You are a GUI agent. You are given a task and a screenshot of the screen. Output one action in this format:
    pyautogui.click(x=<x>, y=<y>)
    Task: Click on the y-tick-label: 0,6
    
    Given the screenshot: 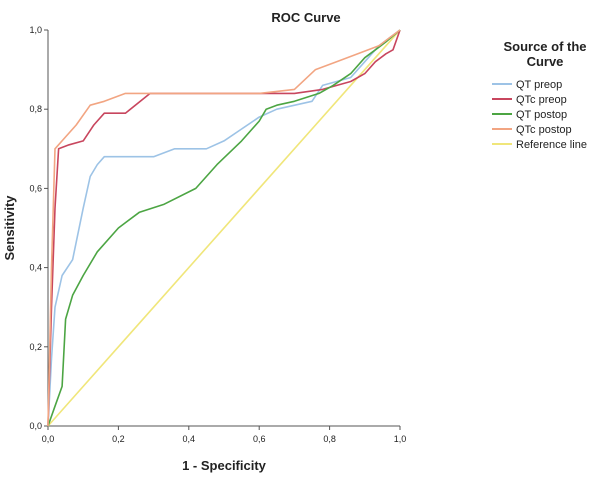 What is the action you would take?
    pyautogui.click(x=35, y=188)
    